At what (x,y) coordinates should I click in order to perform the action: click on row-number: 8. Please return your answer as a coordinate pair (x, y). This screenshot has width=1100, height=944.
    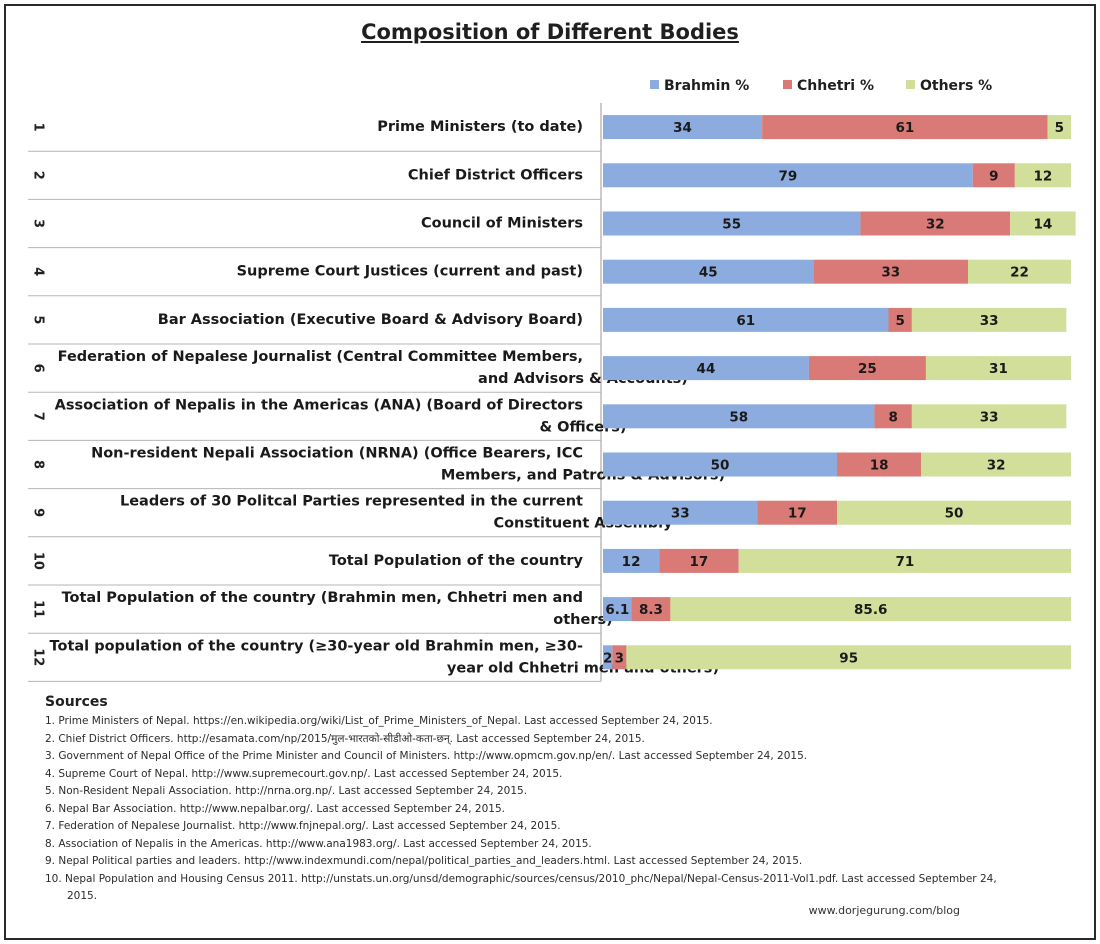
    Looking at the image, I should click on (38, 464).